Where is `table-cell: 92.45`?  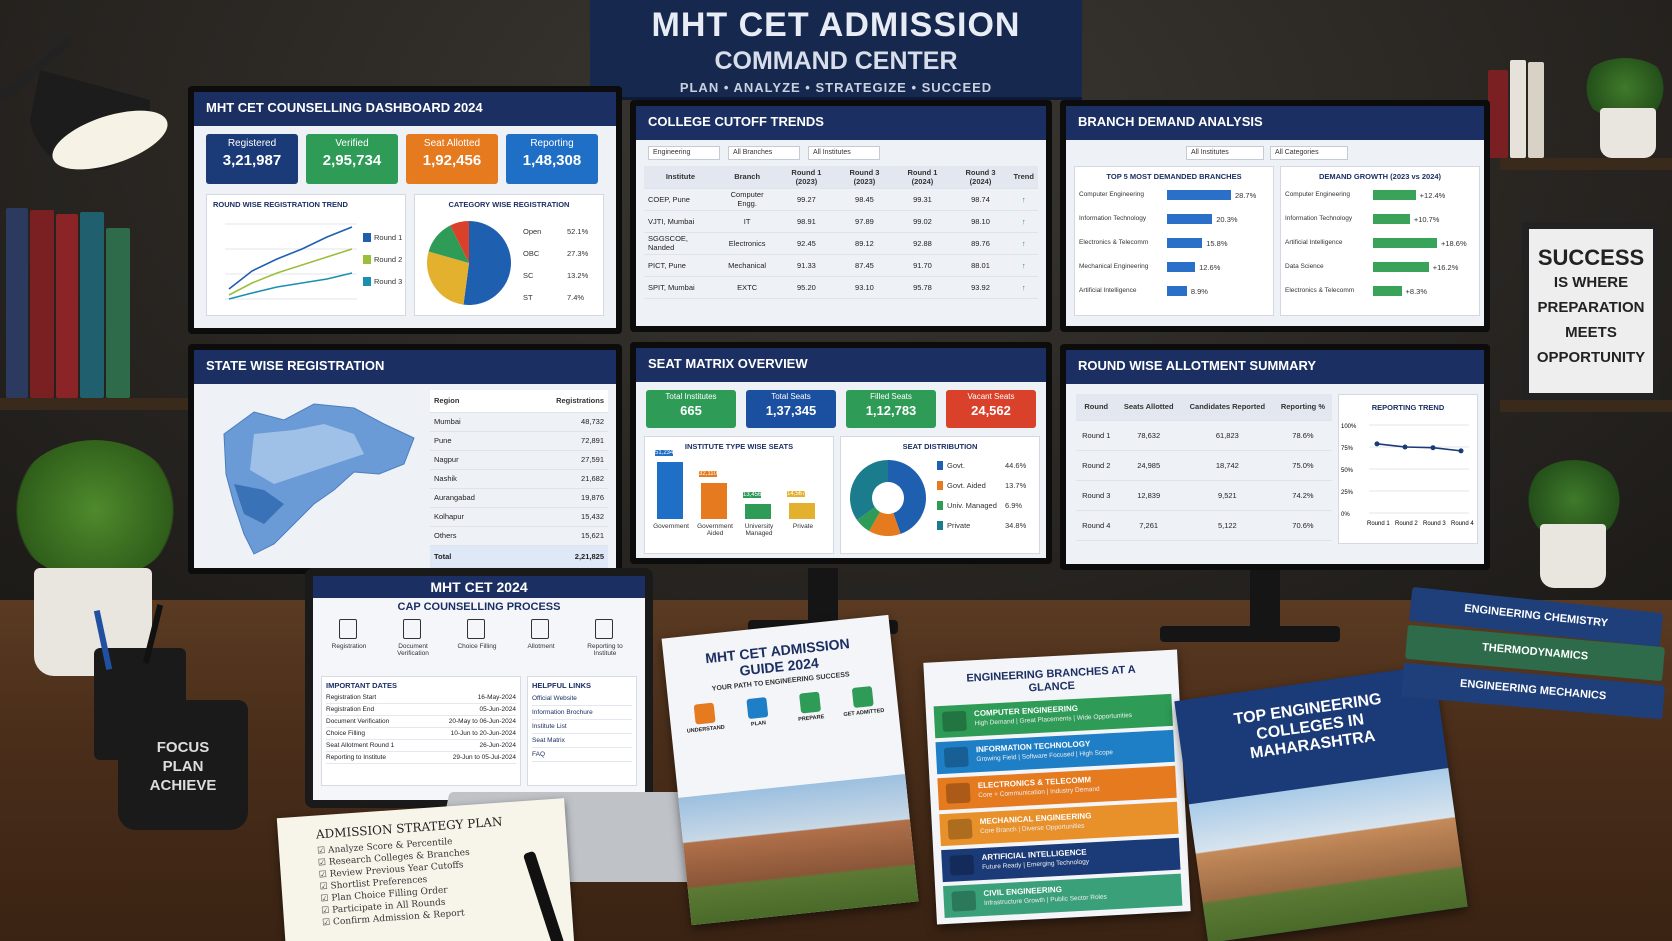 table-cell: 92.45 is located at coordinates (806, 243).